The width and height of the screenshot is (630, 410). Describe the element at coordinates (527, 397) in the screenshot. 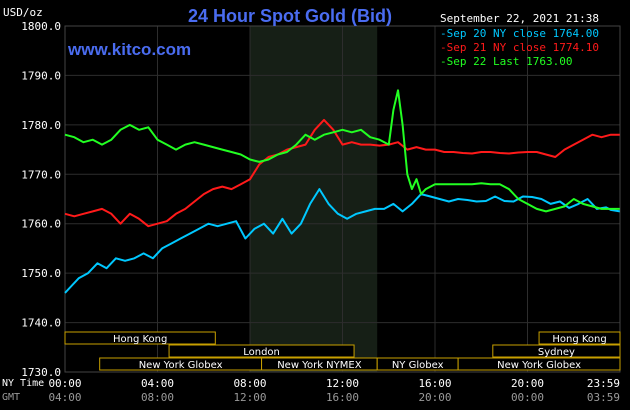

I see `x-tick-label-gmt: 00:00` at that location.